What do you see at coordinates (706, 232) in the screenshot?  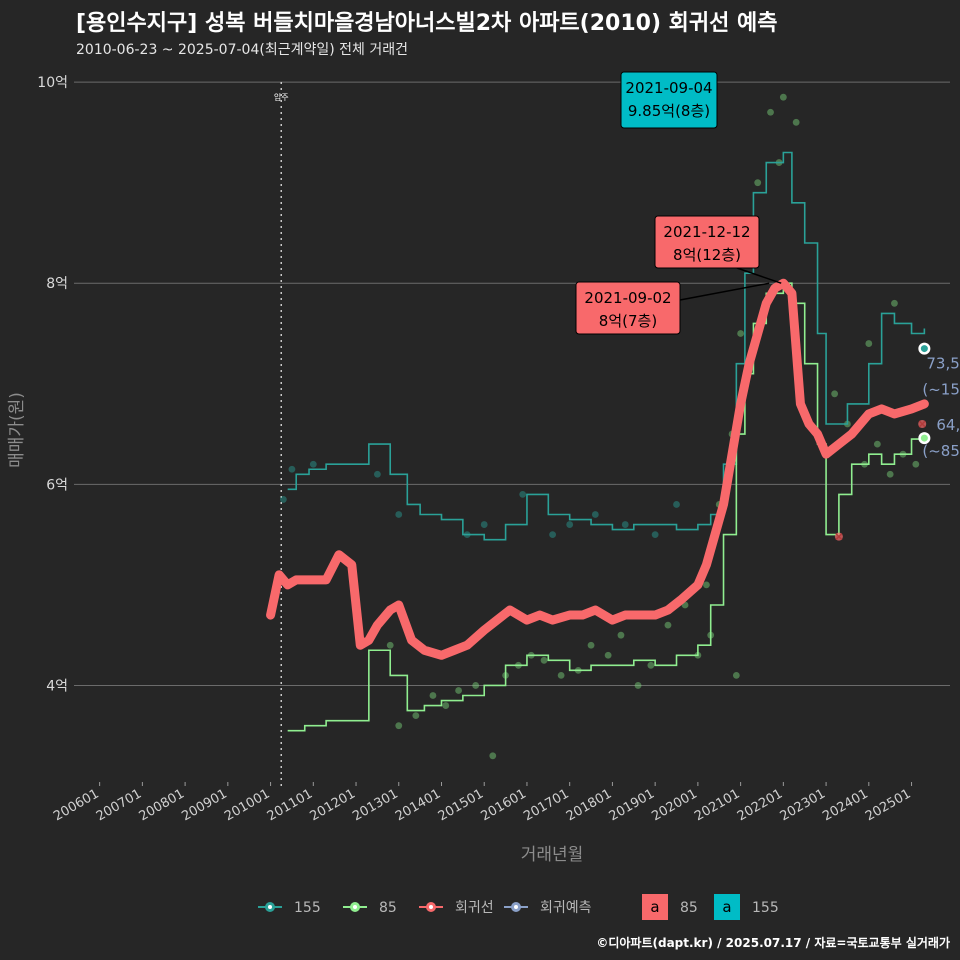 I see `annotation-date: 2021-12-12` at bounding box center [706, 232].